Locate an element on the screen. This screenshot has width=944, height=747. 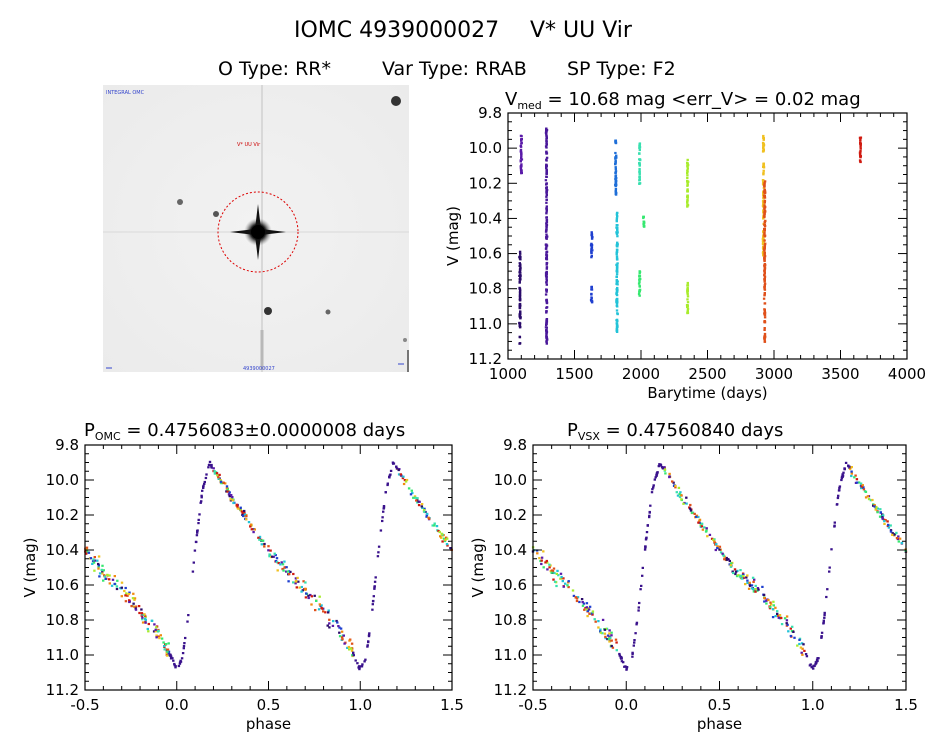
x-tick-label: 2500 is located at coordinates (707, 374).